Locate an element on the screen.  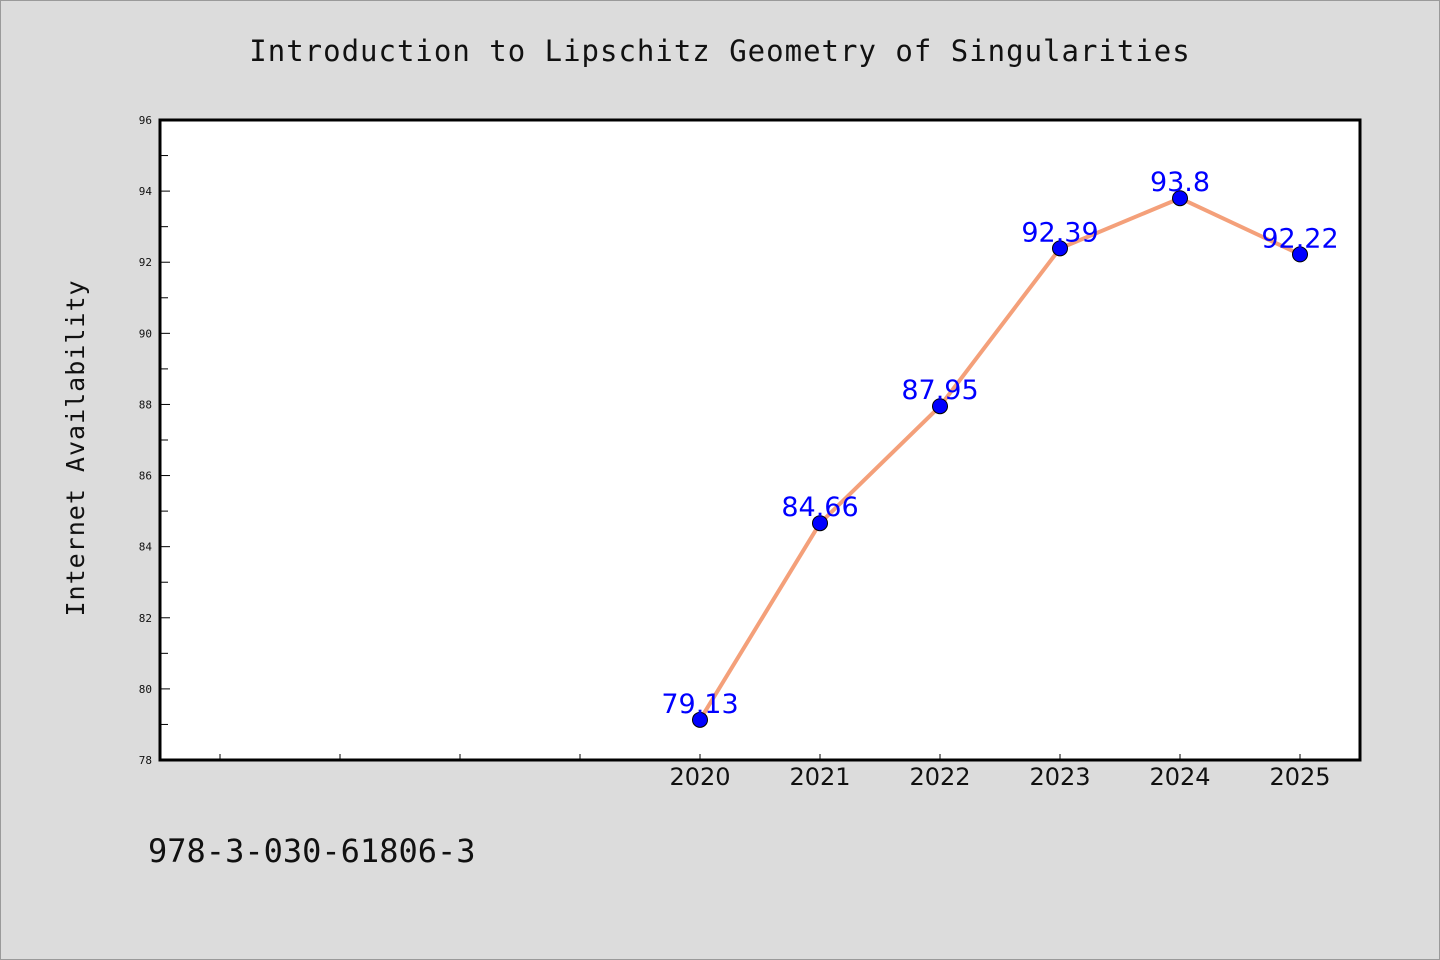
y-axis: 78 80 82 84 86 88 90 92 94 96 is located at coordinates (154, 440).